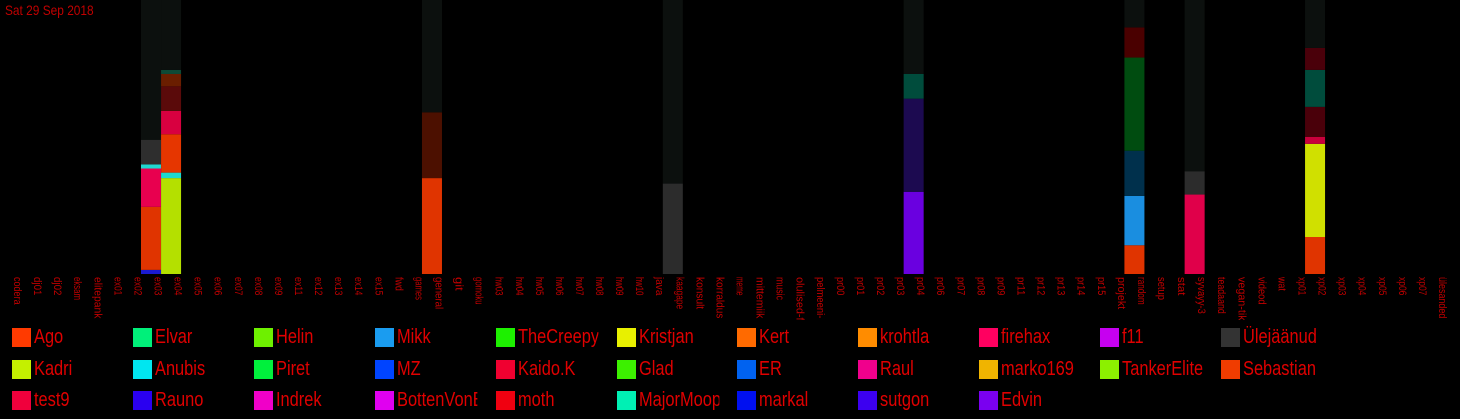 The width and height of the screenshot is (1460, 419). I want to click on legend-label: Indrek, so click(298, 400).